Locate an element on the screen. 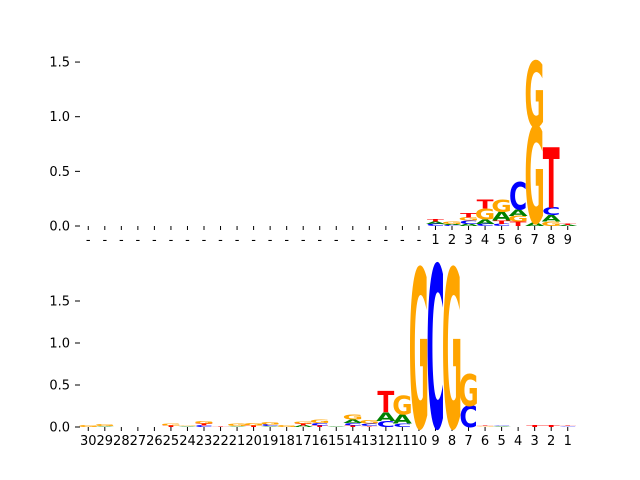 The height and width of the screenshot is (480, 640). logo-letter-1-25-2: A is located at coordinates (501, 216).